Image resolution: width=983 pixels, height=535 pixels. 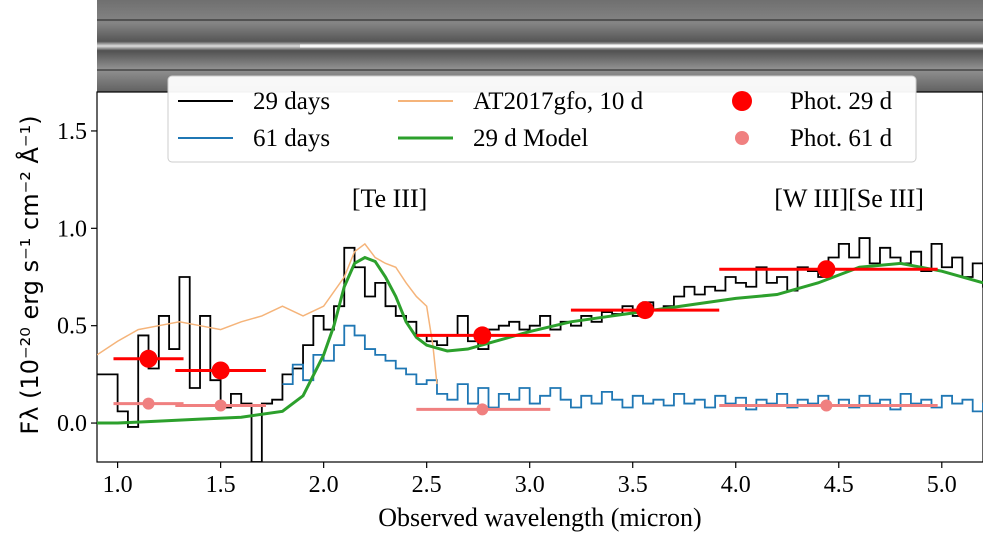 What do you see at coordinates (72, 132) in the screenshot?
I see `y-tick-label-3: 1.5` at bounding box center [72, 132].